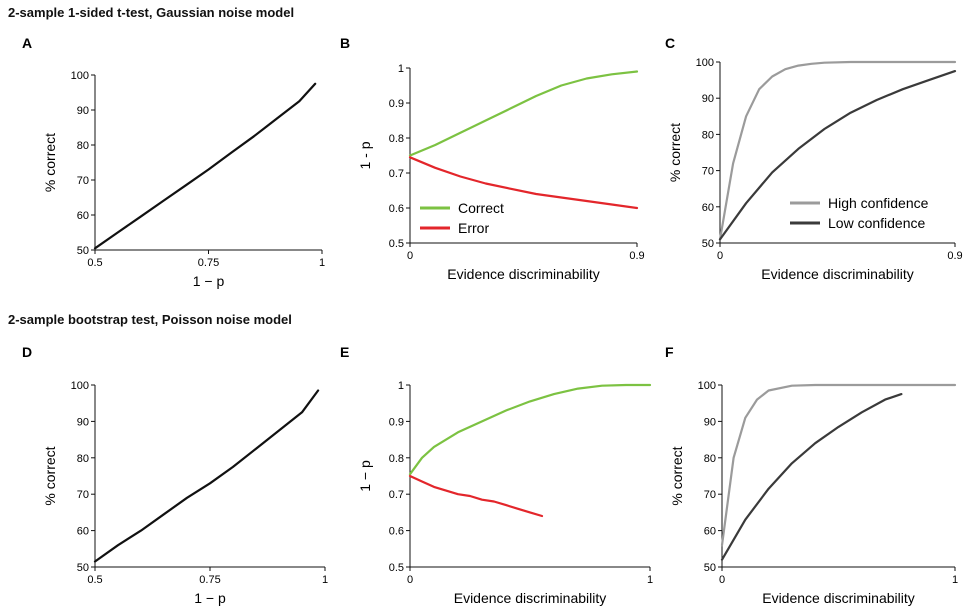 The image size is (970, 615). Describe the element at coordinates (206, 476) in the screenshot. I see `series-line-d-single` at that location.